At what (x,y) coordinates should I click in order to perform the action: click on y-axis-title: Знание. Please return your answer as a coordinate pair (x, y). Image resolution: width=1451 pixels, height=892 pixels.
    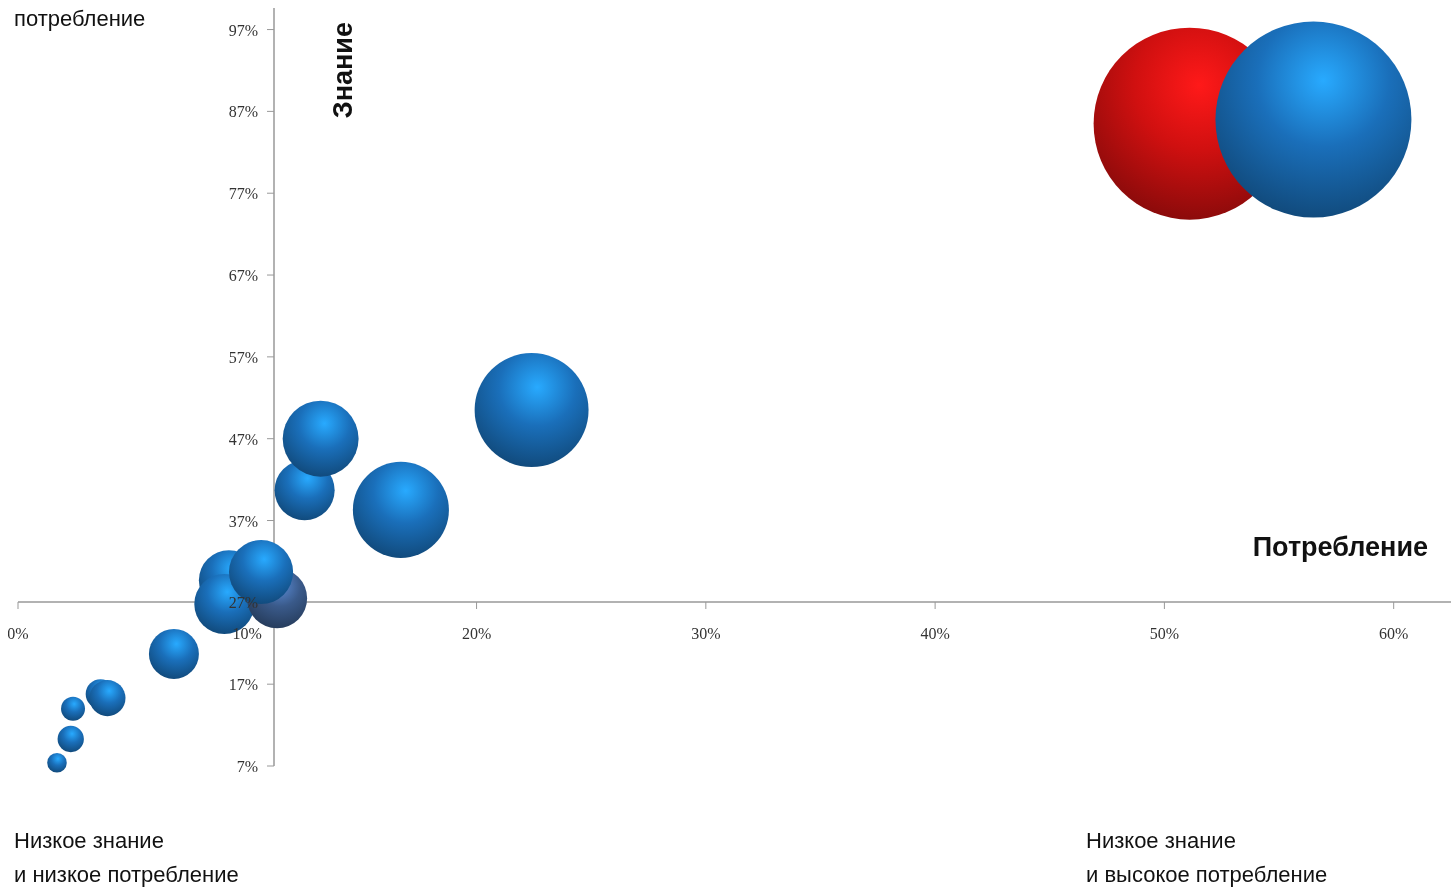
    Looking at the image, I should click on (343, 70).